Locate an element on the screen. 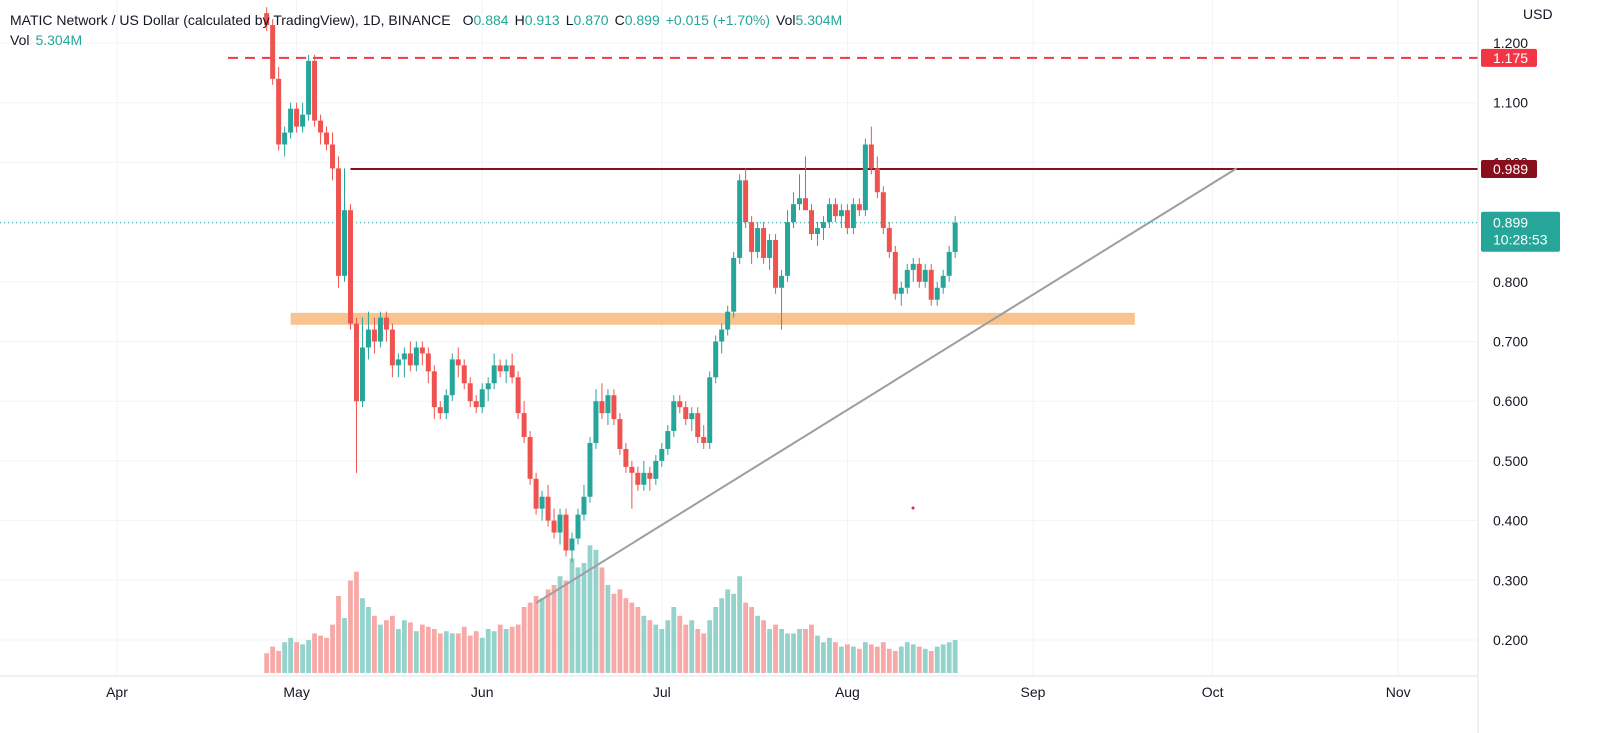 This screenshot has height=733, width=1600. price-tick-label: 0.800 is located at coordinates (1510, 282).